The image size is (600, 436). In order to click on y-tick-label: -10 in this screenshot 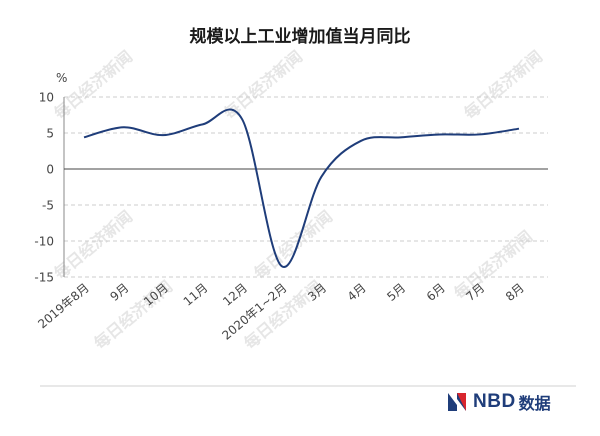, I will do `click(44, 242)`.